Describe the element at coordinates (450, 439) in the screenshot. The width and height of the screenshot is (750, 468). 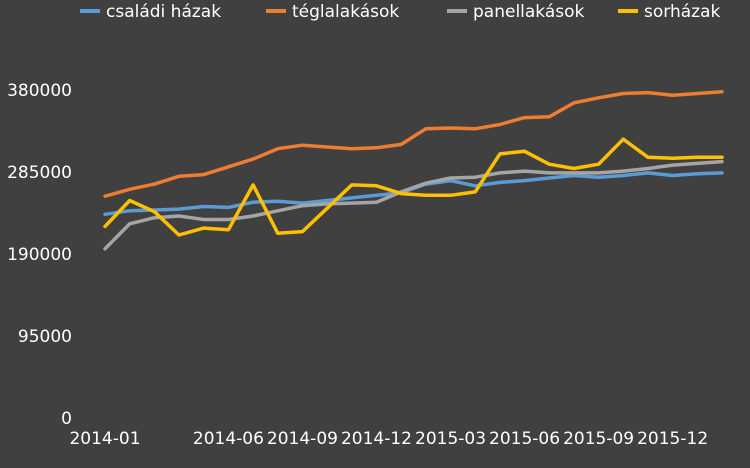
I see `x-tick-label: 2015-03` at that location.